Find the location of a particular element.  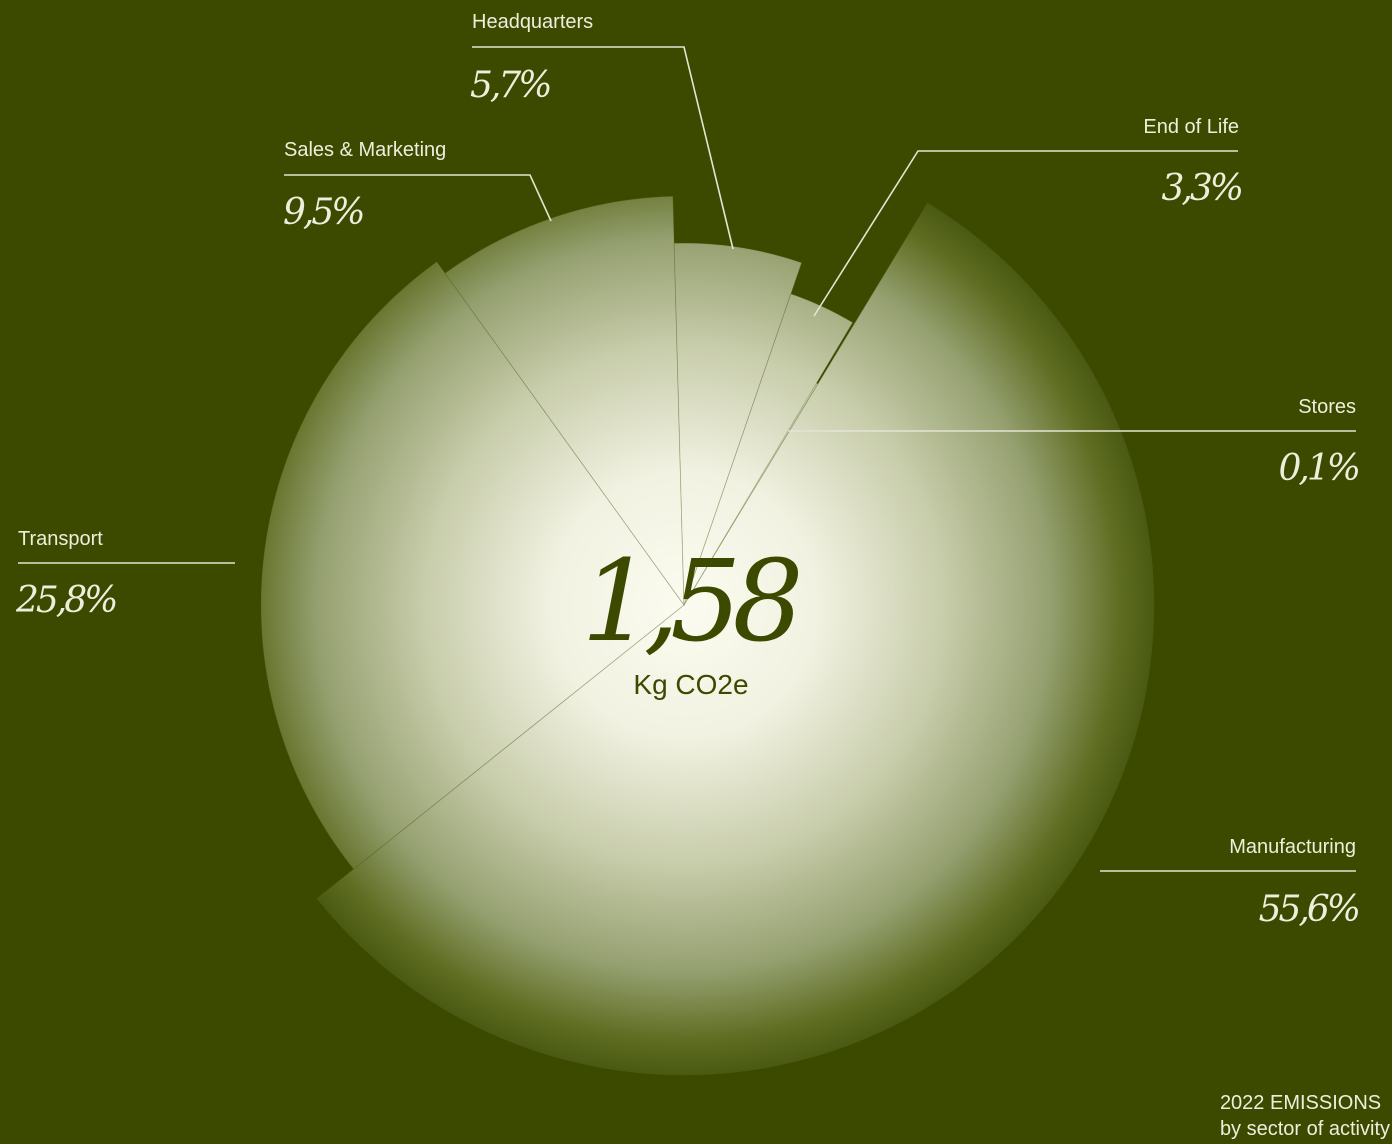

value-sales-marketing: 9,5% is located at coordinates (323, 212).